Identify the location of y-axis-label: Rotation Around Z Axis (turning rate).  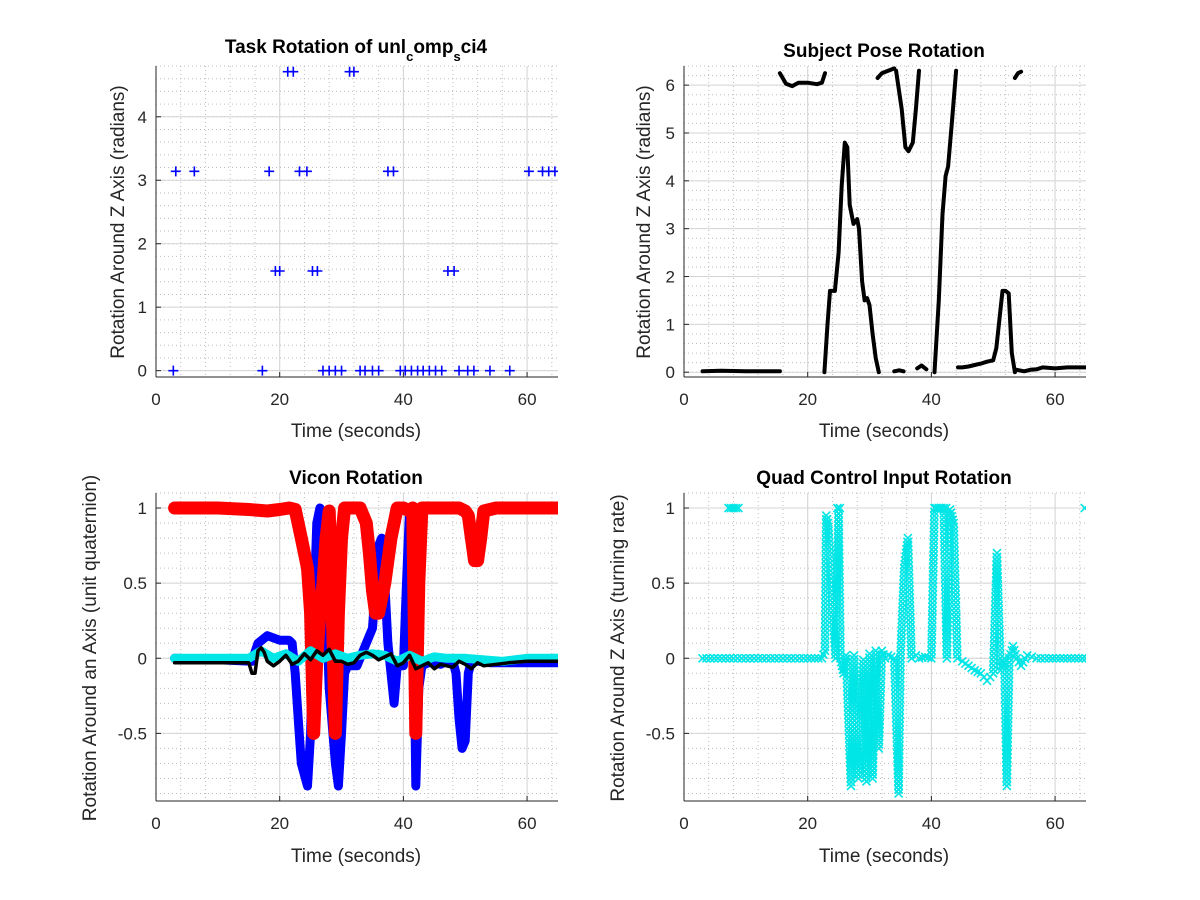
(618, 647).